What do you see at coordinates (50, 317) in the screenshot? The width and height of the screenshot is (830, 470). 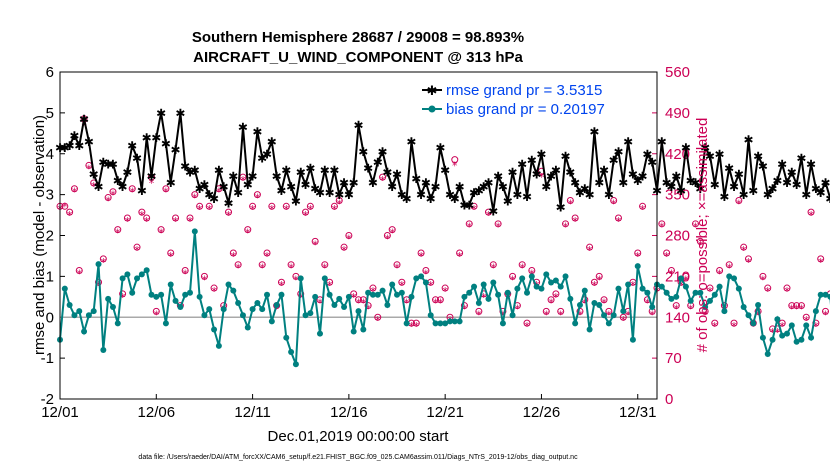 I see `y-tick-label: 0` at bounding box center [50, 317].